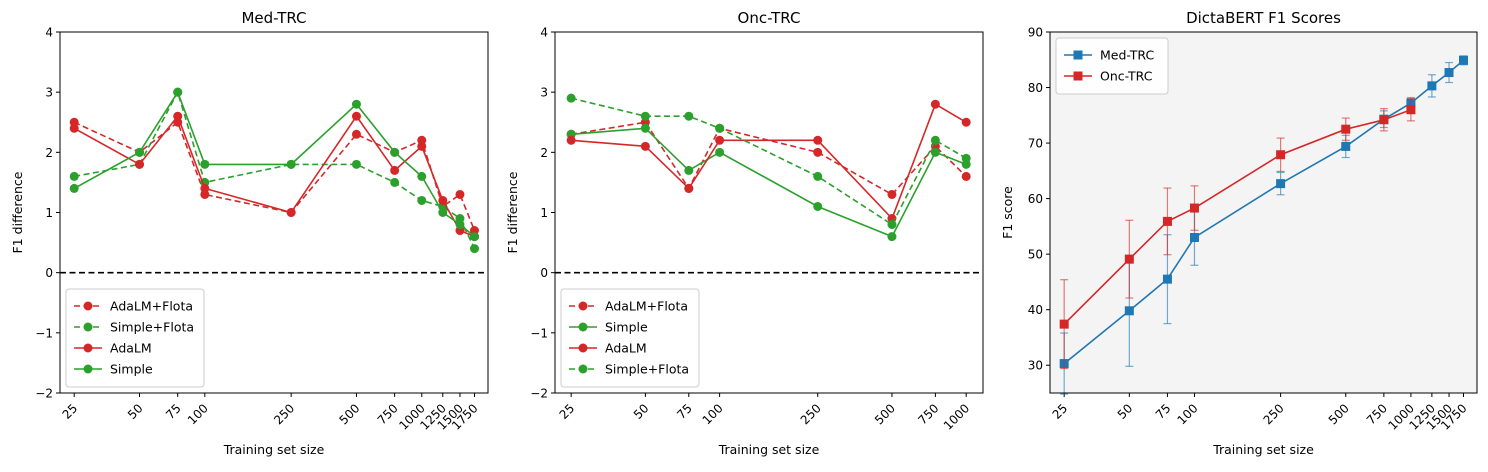 The image size is (1488, 472). I want to click on y-tick-label: 70, so click(1035, 144).